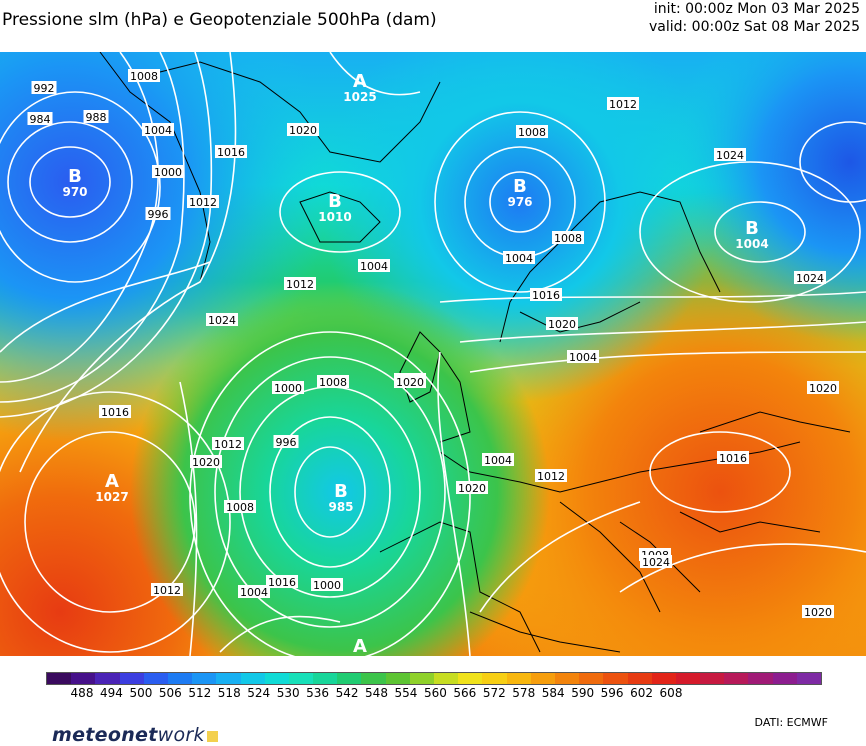 Image resolution: width=866 pixels, height=746 pixels. Describe the element at coordinates (44, 88) in the screenshot. I see `svg-text: 992` at that location.